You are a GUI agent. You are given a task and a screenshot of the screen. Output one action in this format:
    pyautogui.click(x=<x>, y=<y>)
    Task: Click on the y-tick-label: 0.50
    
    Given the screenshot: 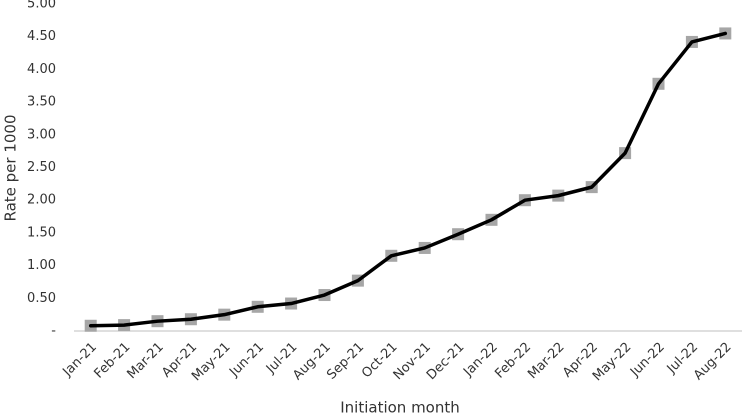 What is the action you would take?
    pyautogui.click(x=41, y=298)
    